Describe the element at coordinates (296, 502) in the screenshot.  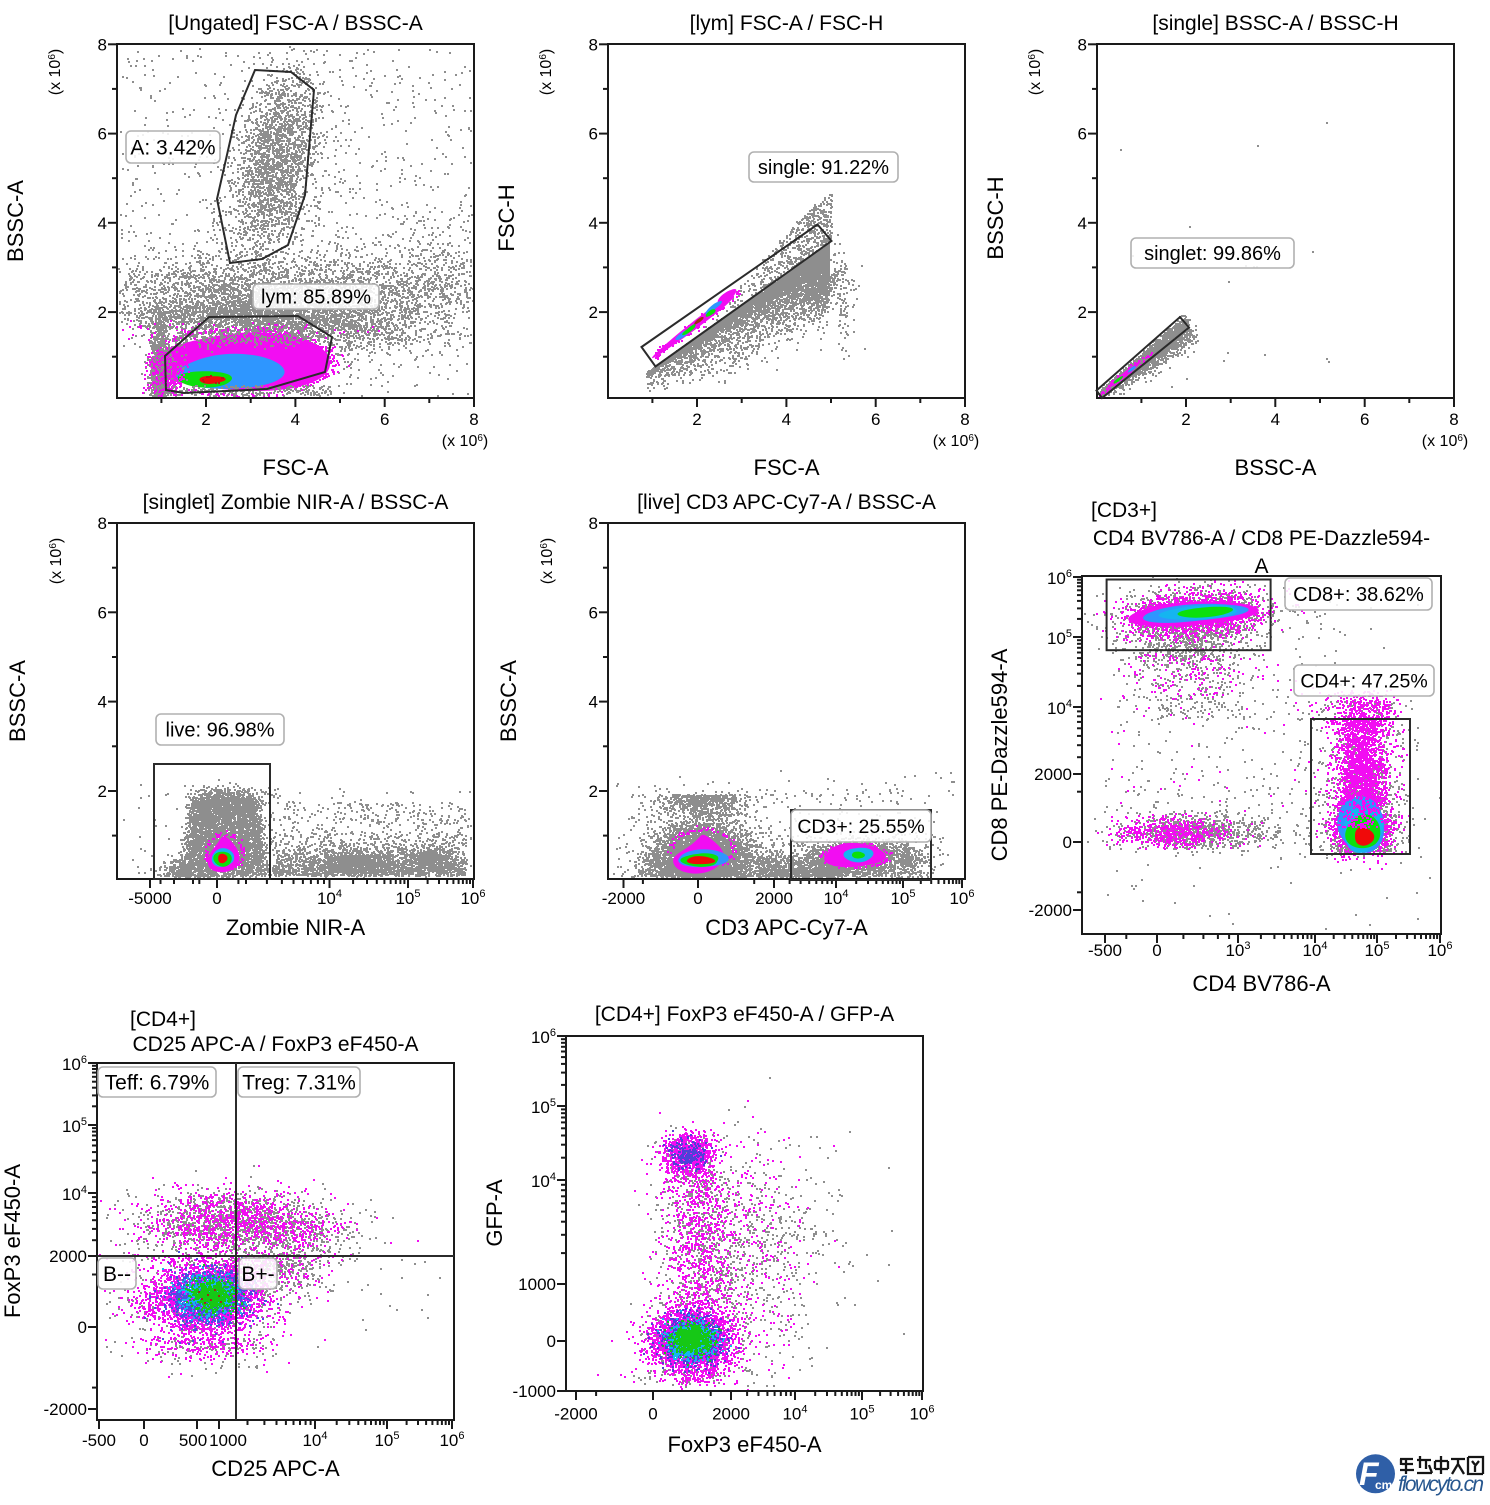
I see `svg-text:[singlet] Zombie NIR-A / BSSC-: [singlet] Zombie NIR-A / BSSC-A` at that location.